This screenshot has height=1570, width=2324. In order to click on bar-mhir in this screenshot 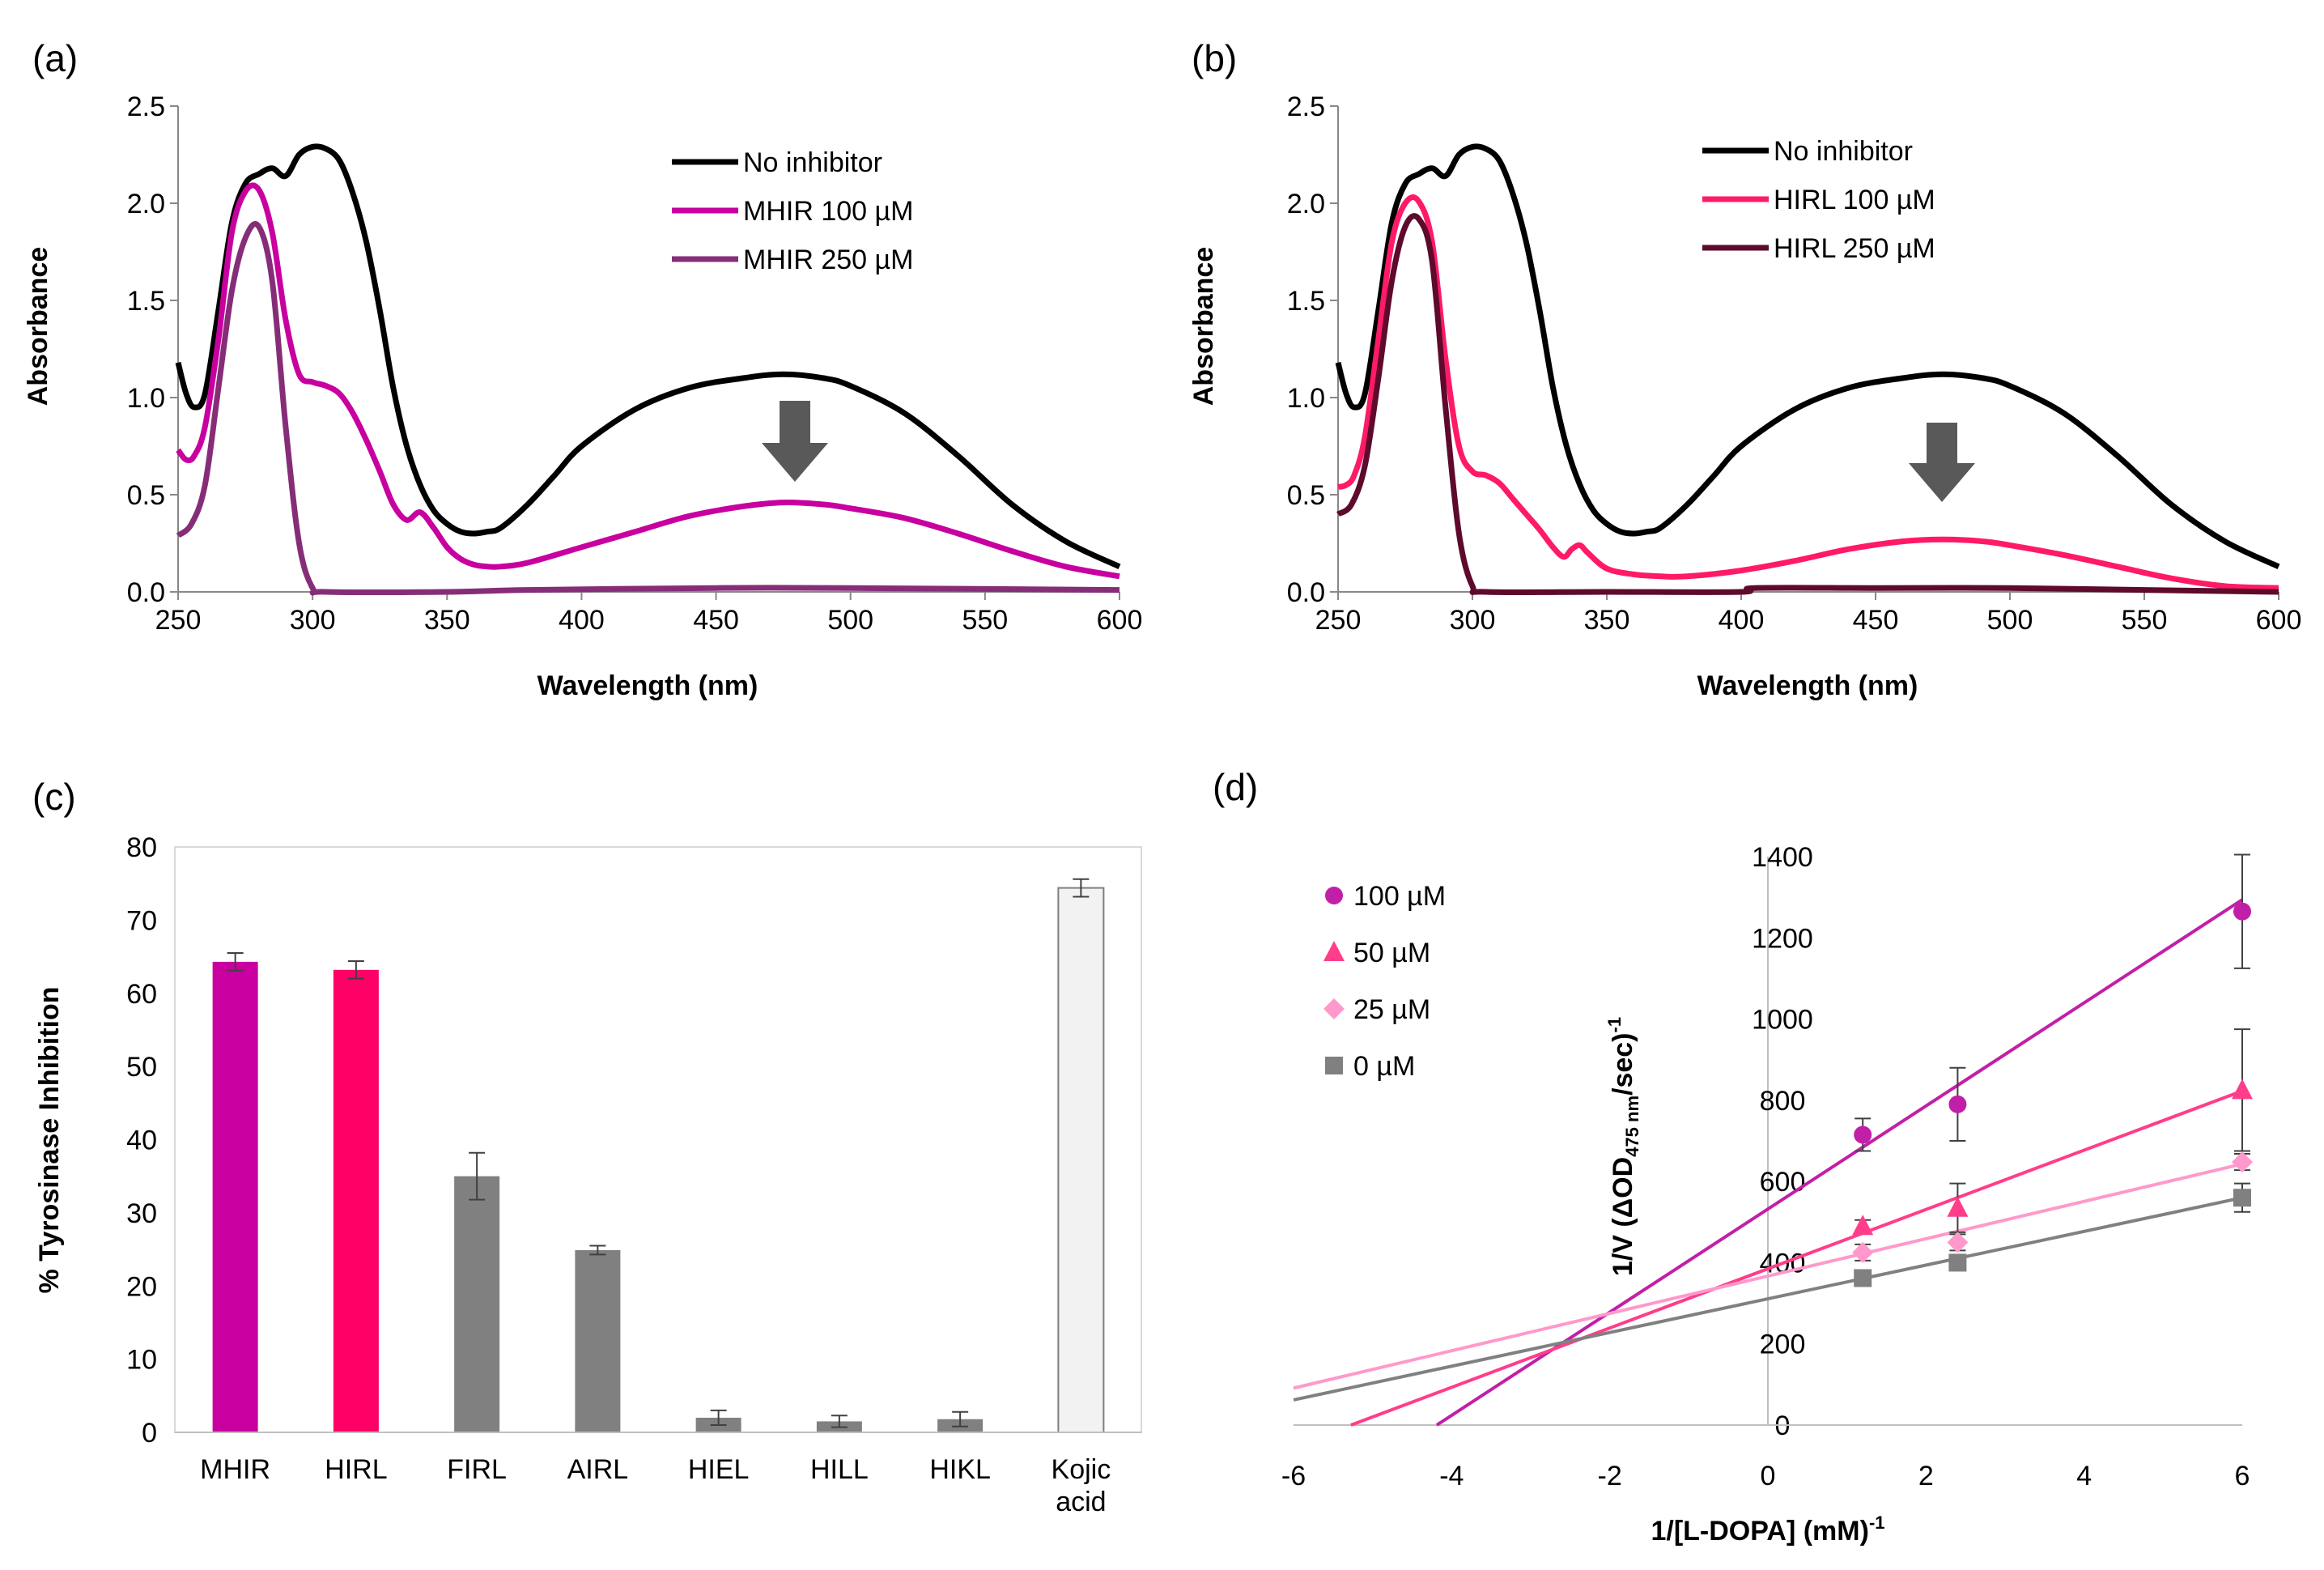, I will do `click(235, 1196)`.